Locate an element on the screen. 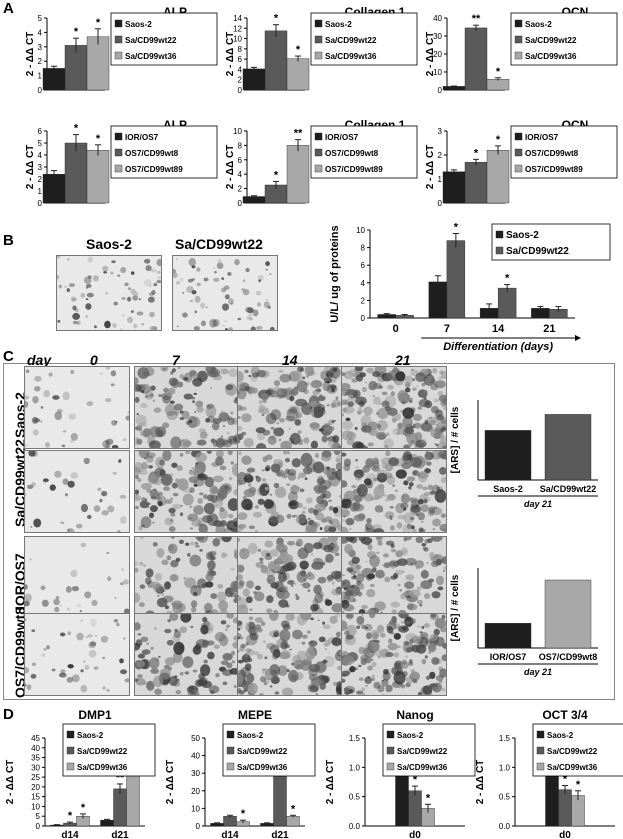  c2-ytick-label: 10 is located at coordinates (437, 72).